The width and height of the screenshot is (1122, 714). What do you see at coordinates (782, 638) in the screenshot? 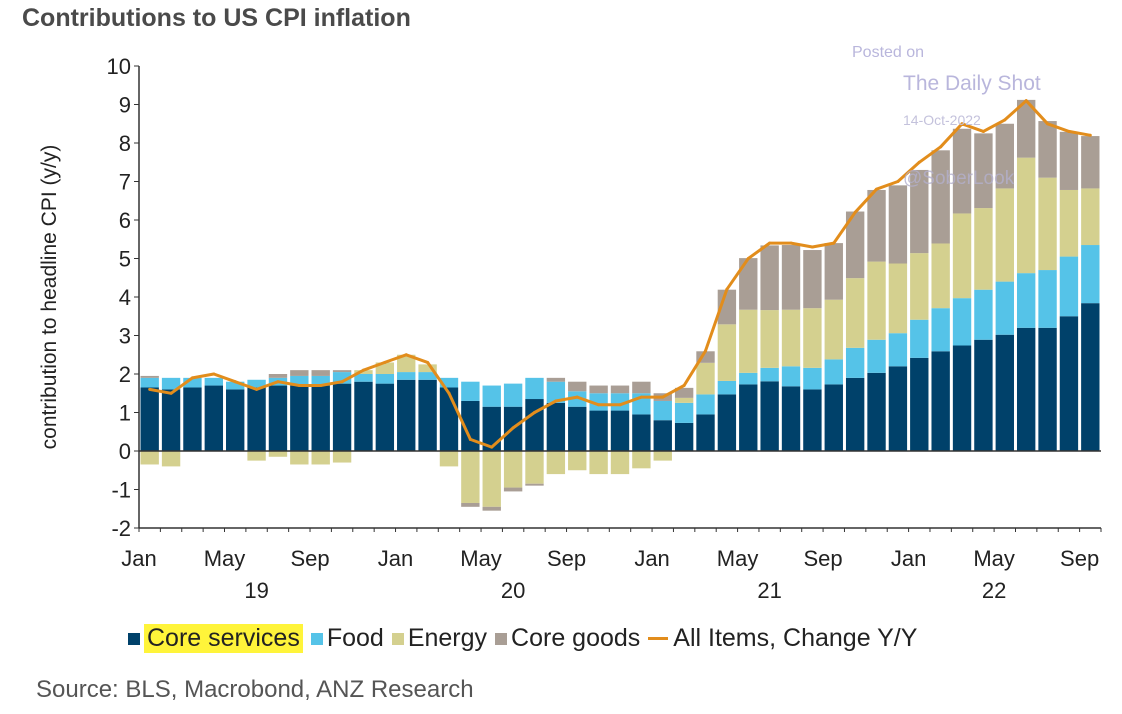
I see `legend-item-all-items: All Items, Change Y/Y` at bounding box center [782, 638].